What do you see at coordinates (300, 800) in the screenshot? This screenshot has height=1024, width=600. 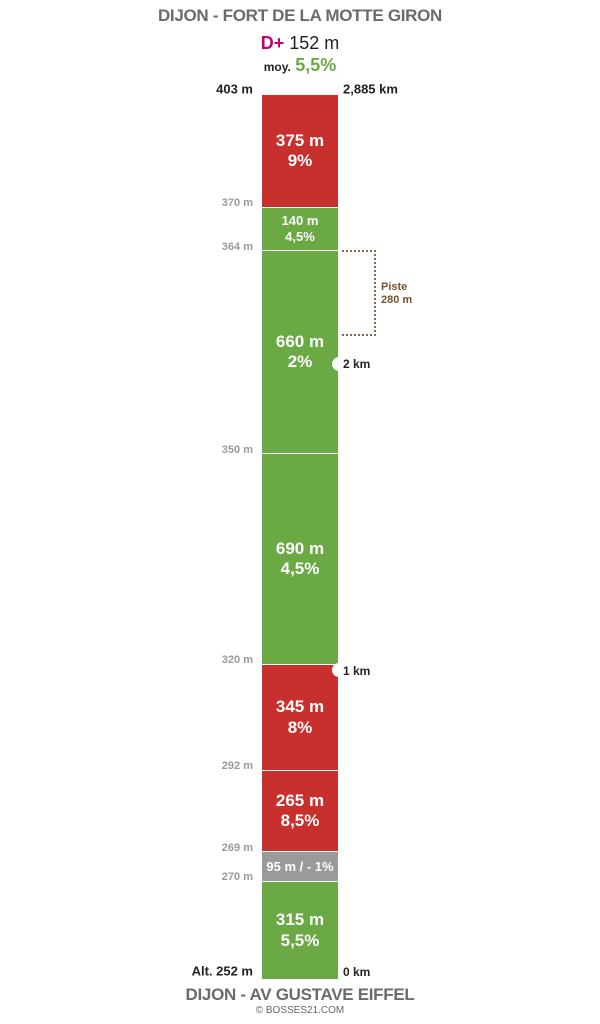 I see `segment-distance: 265 m` at bounding box center [300, 800].